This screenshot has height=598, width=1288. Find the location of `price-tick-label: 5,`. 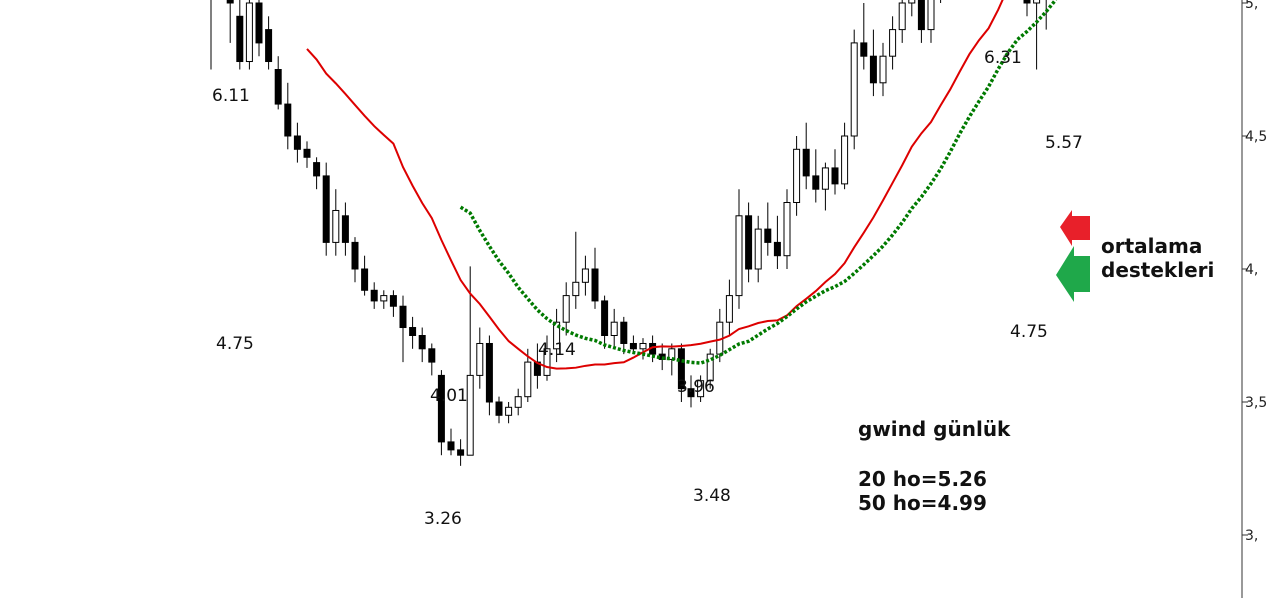

price-tick-label: 5, is located at coordinates (1251, 6).